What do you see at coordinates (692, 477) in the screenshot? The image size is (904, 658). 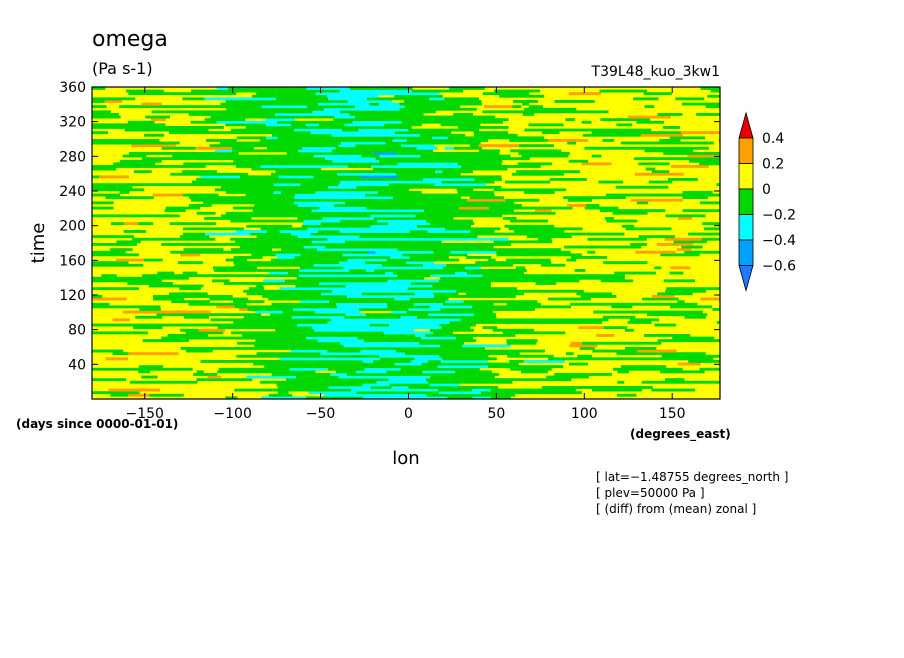 I see `annotation-lat: [ lat=−1.48755 degrees_north ]` at bounding box center [692, 477].